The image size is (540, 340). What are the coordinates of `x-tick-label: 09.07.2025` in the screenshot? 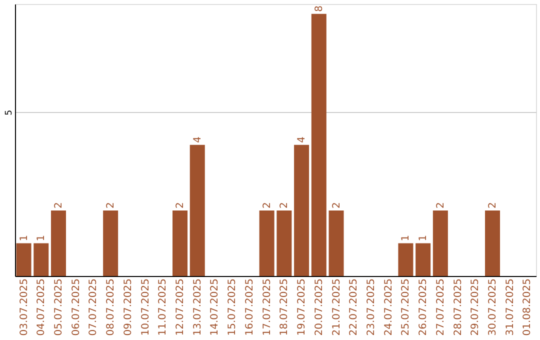 It's located at (128, 307).